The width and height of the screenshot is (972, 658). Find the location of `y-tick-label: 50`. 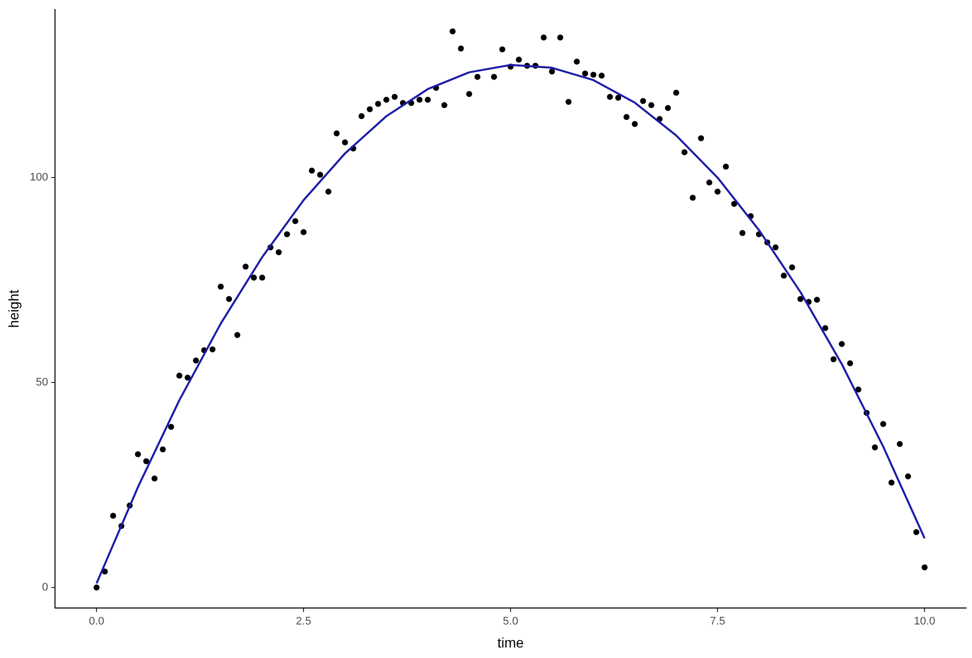

y-tick-label: 50 is located at coordinates (42, 382).